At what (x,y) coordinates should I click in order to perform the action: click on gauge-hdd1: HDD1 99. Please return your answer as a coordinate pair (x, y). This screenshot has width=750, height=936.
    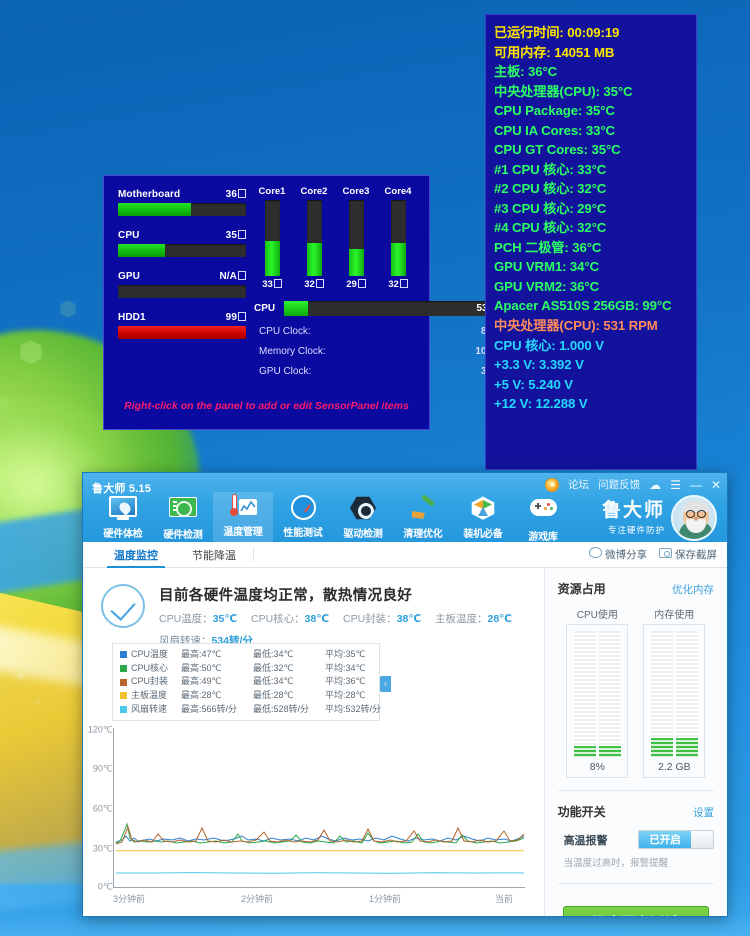
    Looking at the image, I should click on (182, 325).